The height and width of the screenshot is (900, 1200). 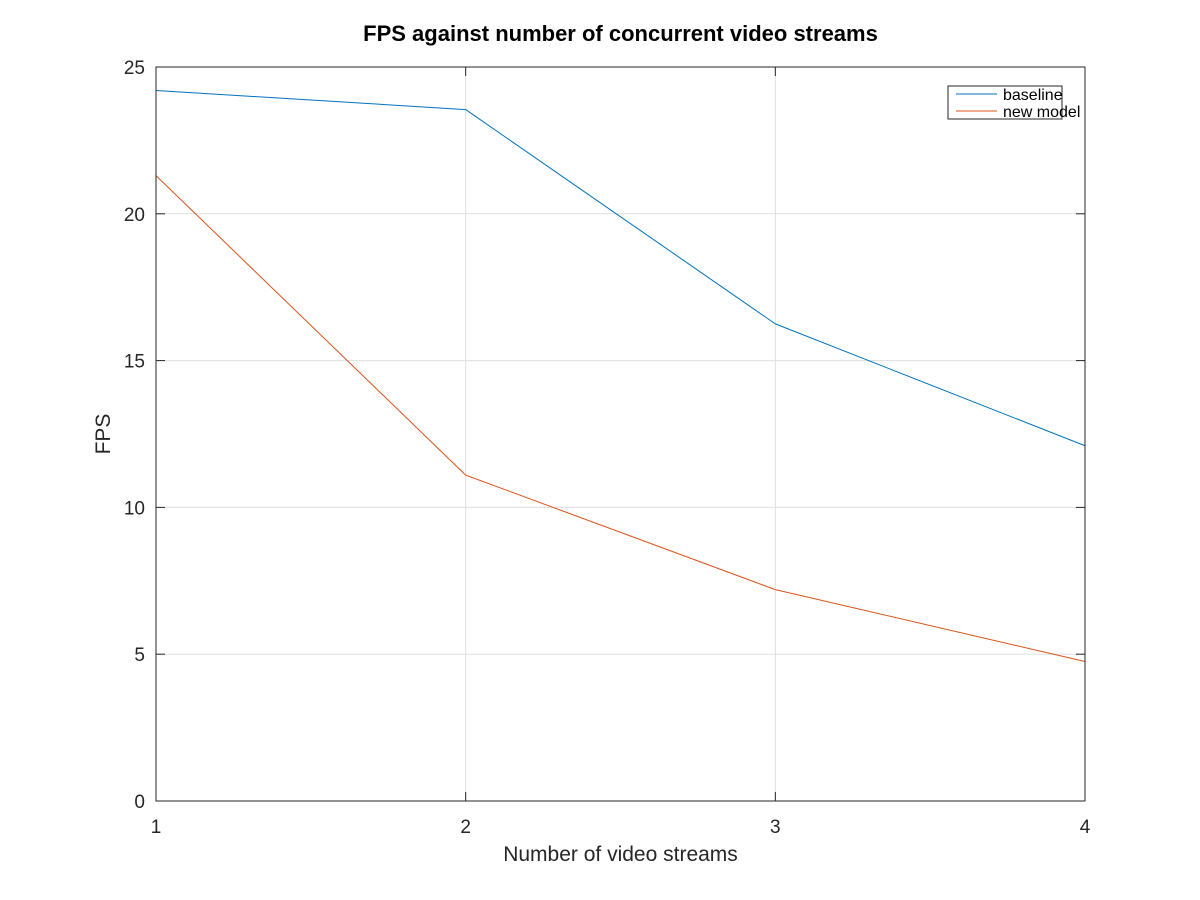 I want to click on legend: baseline new model, so click(x=1013, y=103).